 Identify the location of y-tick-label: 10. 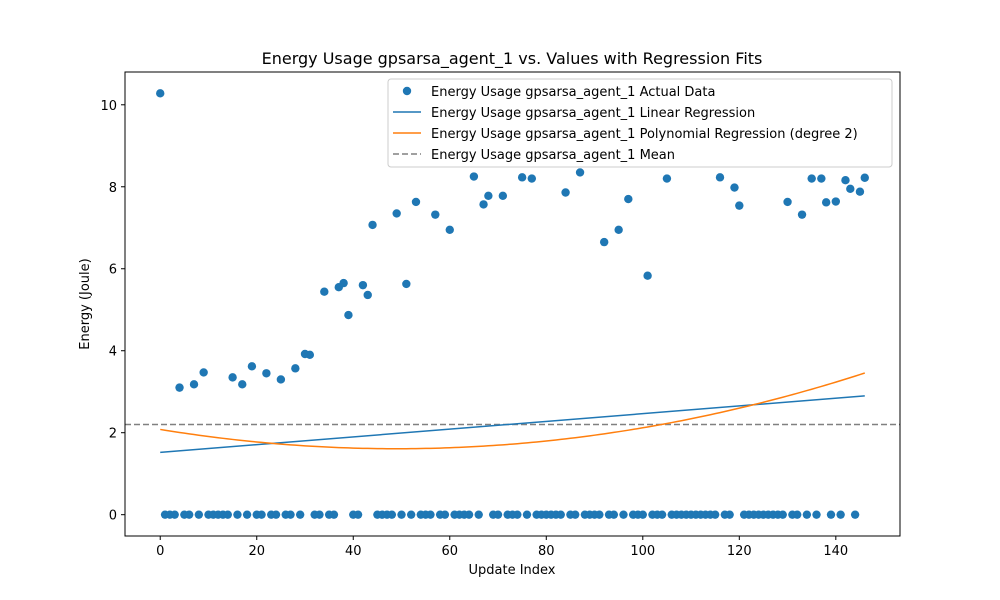
(108, 106).